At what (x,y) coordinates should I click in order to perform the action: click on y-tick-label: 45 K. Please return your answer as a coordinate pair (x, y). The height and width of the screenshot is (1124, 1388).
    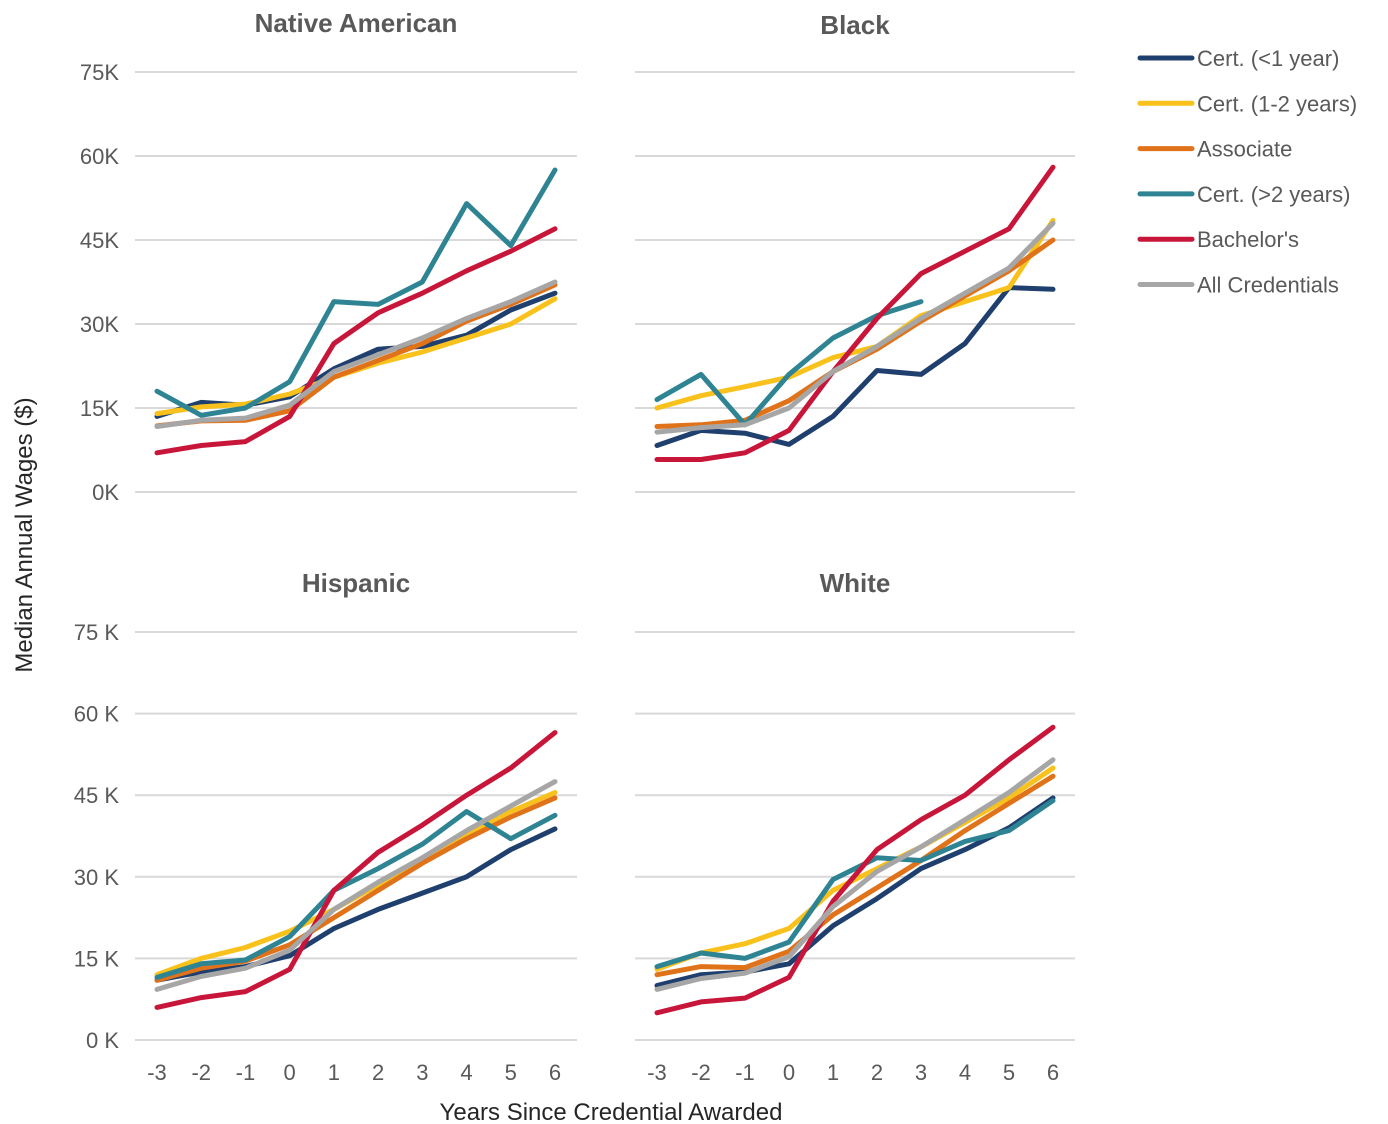
    Looking at the image, I should click on (97, 795).